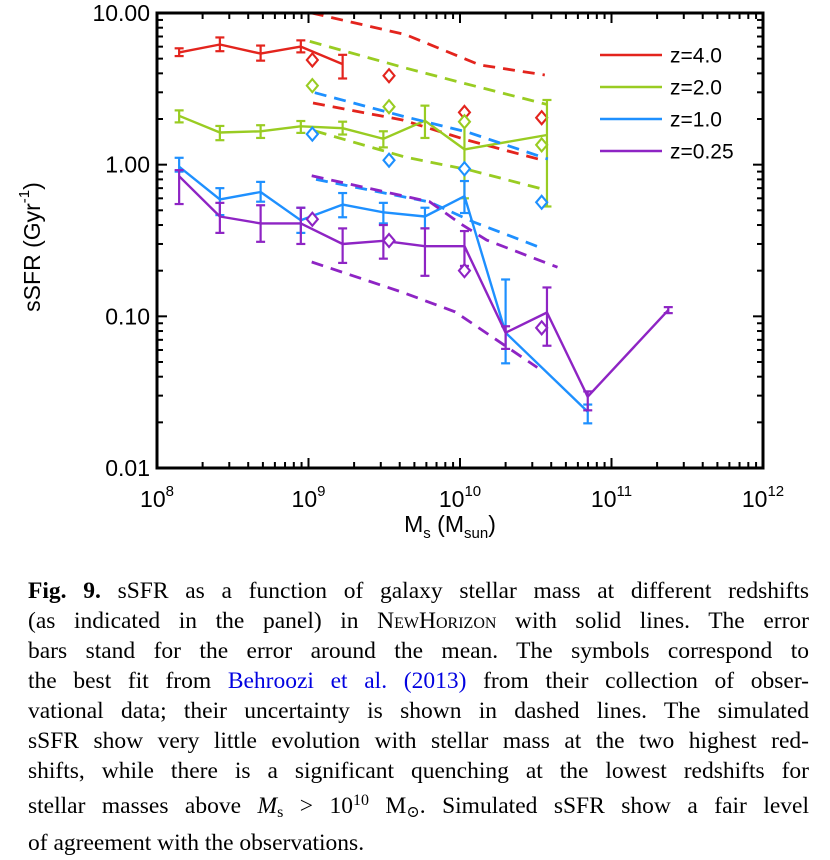  What do you see at coordinates (307, 681) in the screenshot?
I see `citation-link: Behroozi et al.` at bounding box center [307, 681].